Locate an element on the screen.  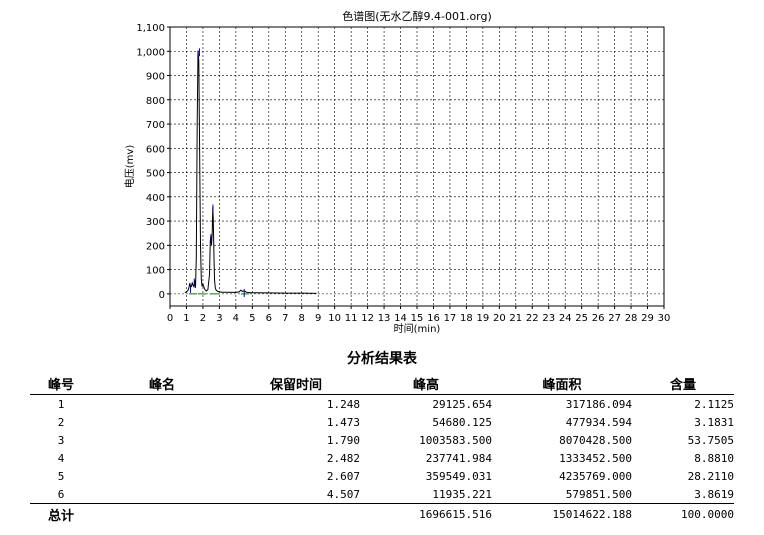
y-tick-label: 300 is located at coordinates (155, 222).